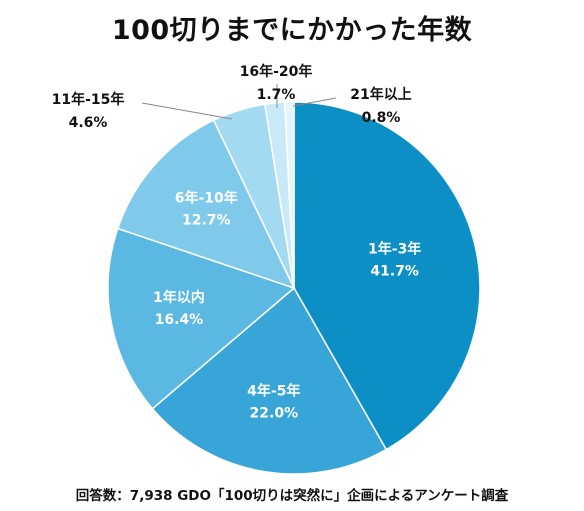  What do you see at coordinates (394, 248) in the screenshot?
I see `slice-label-1y-3y: 1年-3年` at bounding box center [394, 248].